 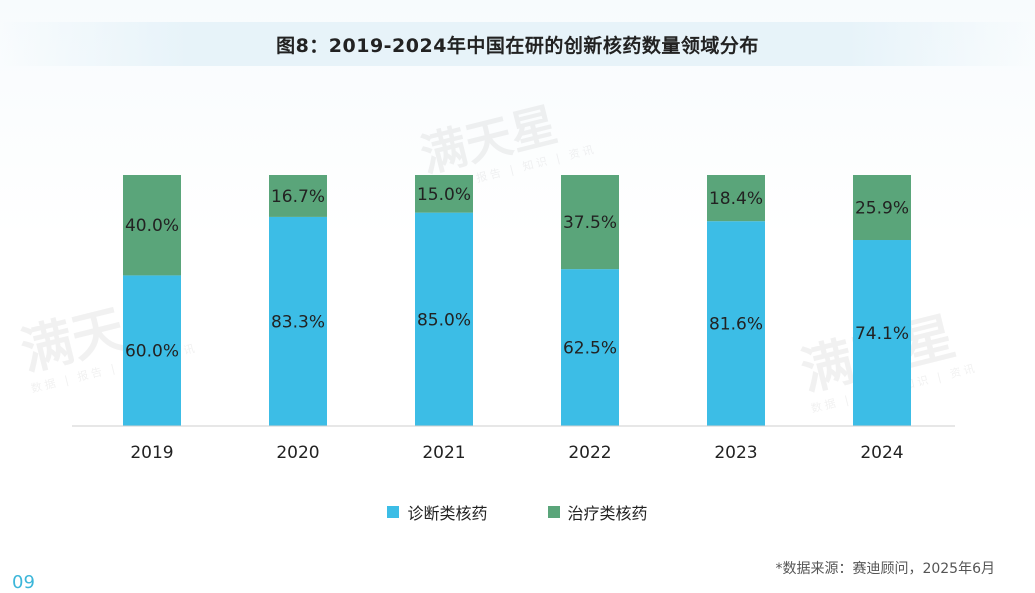 I want to click on bar-segment-therapeutic-2023, so click(x=736, y=198).